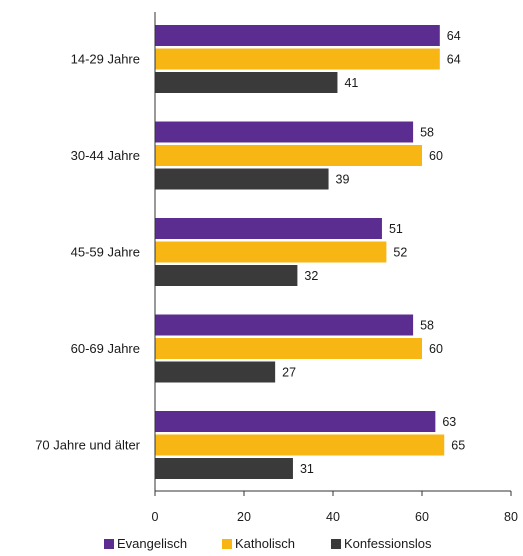  Describe the element at coordinates (268, 228) in the screenshot. I see `bar-evangelisch-45-59-jahre` at that location.